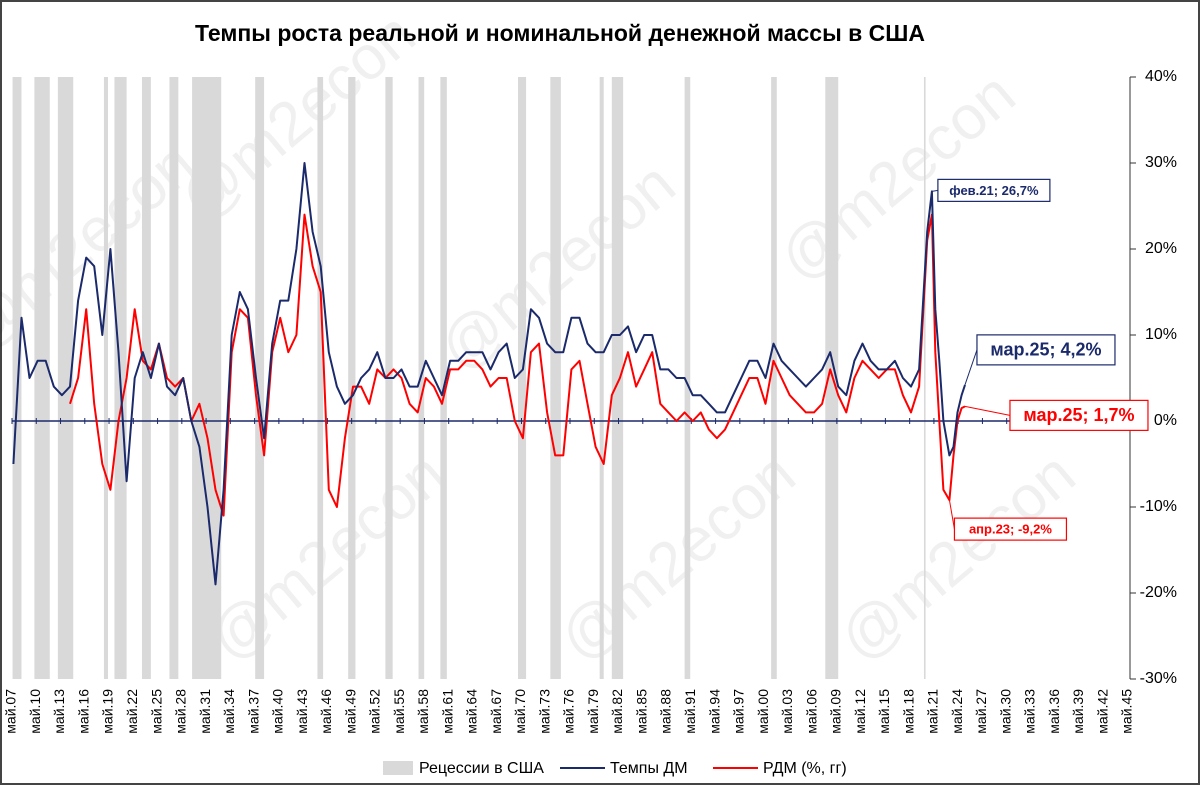 This screenshot has height=785, width=1200. Describe the element at coordinates (398, 768) in the screenshot. I see `legend-swatch` at that location.